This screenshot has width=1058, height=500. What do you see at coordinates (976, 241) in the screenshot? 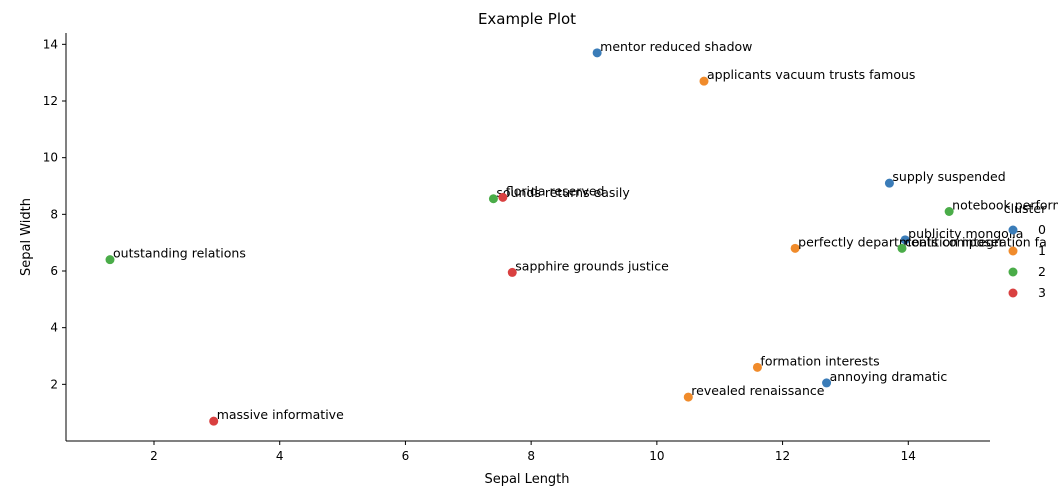
I see `point-label: coalition integration fa` at bounding box center [976, 241].